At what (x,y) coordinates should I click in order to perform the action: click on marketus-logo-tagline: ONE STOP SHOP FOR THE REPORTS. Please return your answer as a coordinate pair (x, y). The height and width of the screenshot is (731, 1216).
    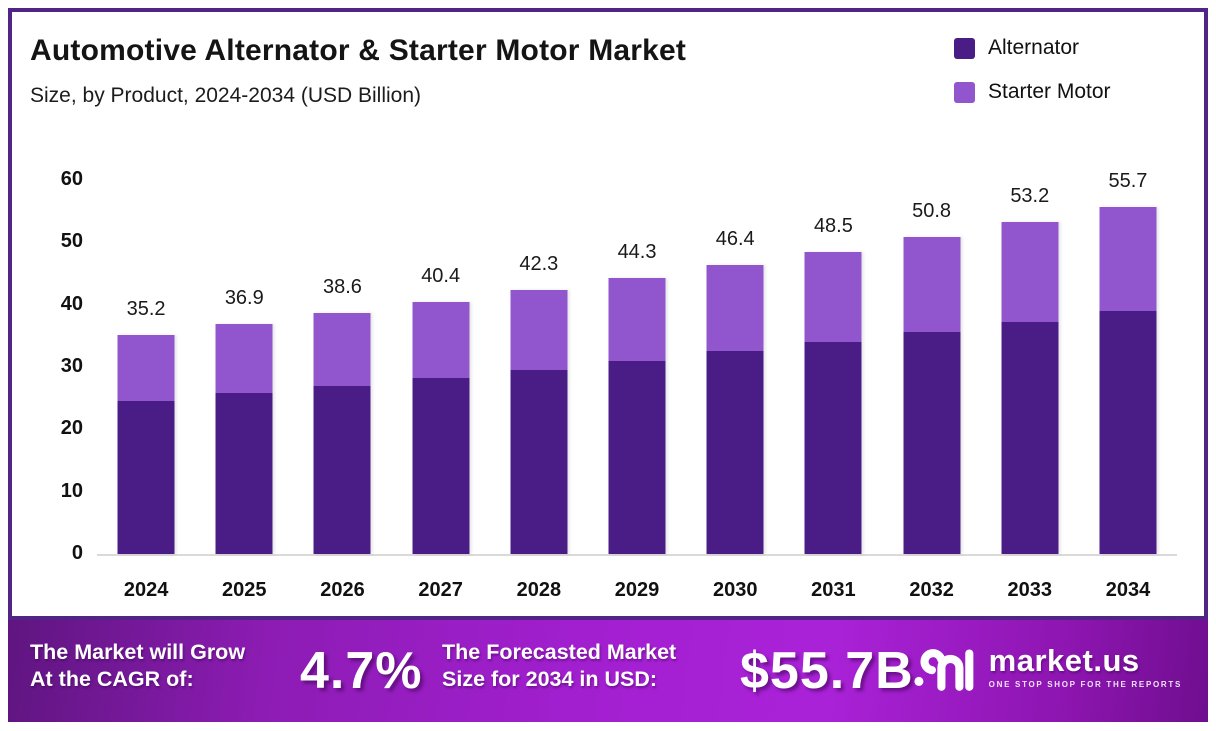
    Looking at the image, I should click on (1085, 684).